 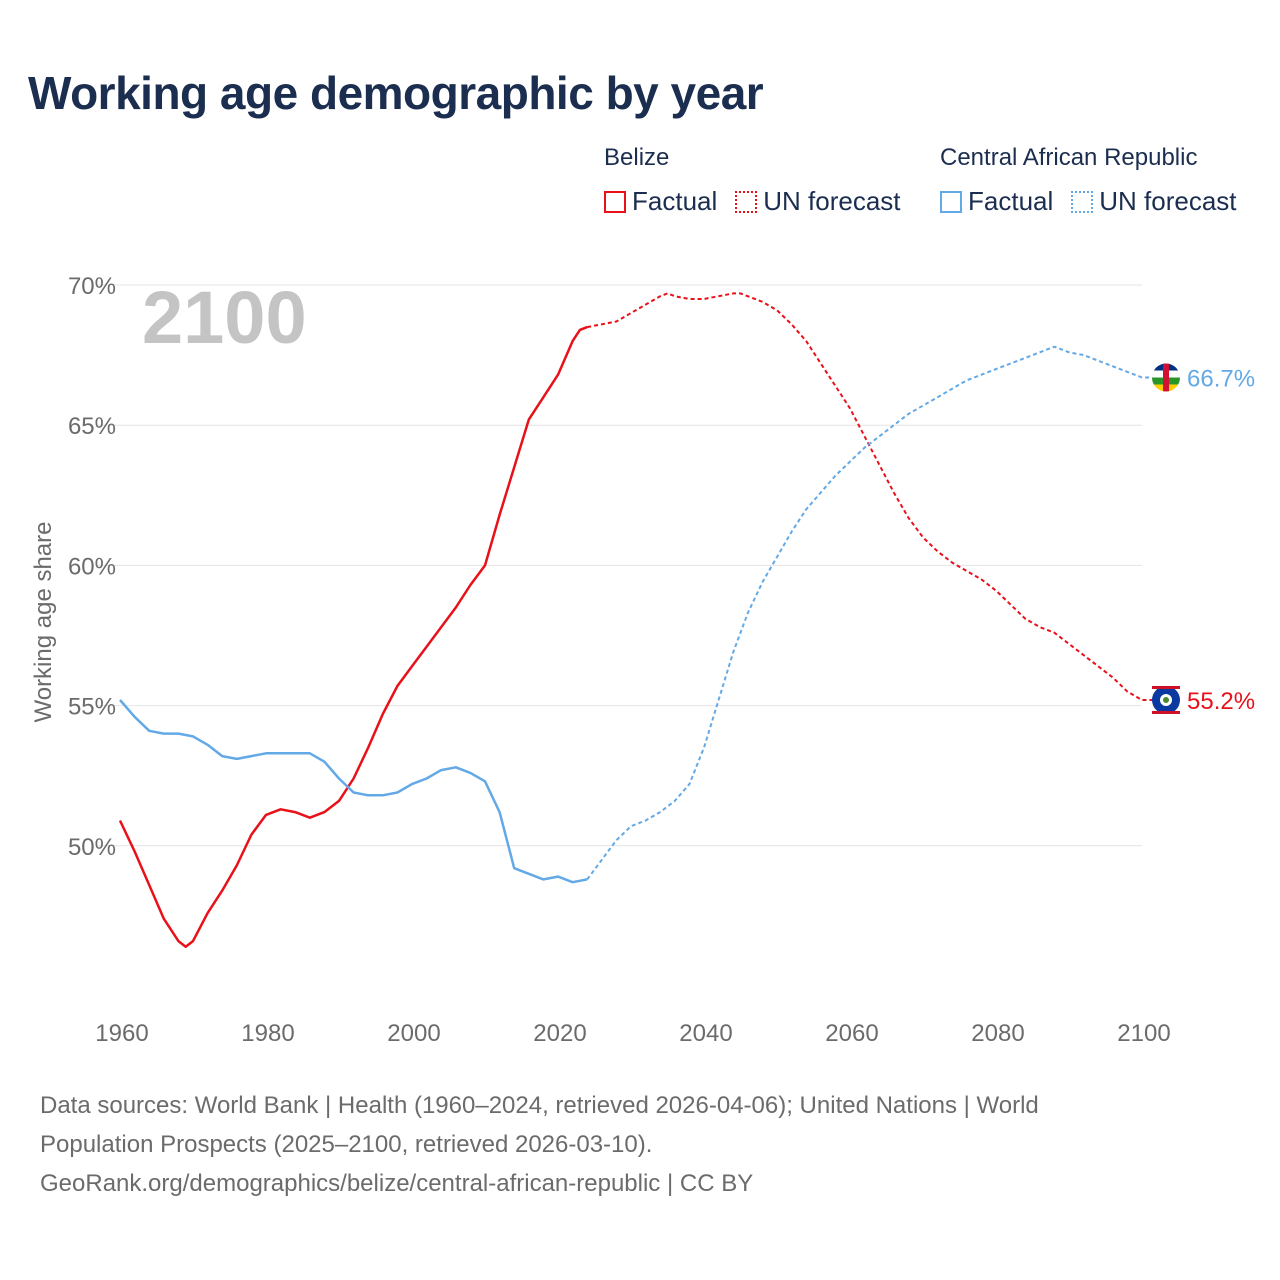 I want to click on x-tick-label: 2040, so click(x=705, y=1033).